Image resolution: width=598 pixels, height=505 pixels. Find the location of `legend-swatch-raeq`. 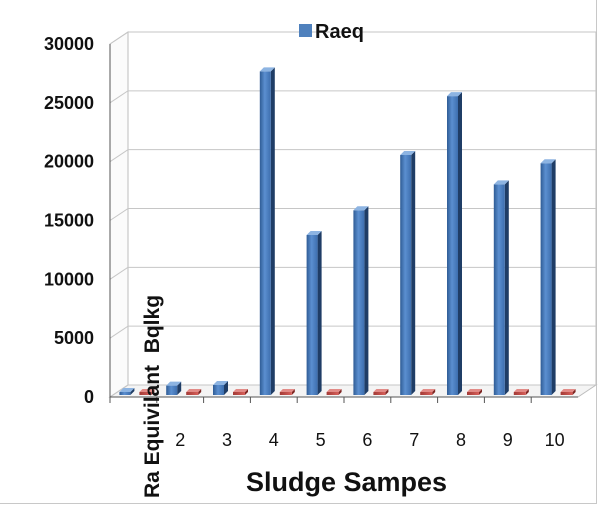

legend-swatch-raeq is located at coordinates (305, 30).